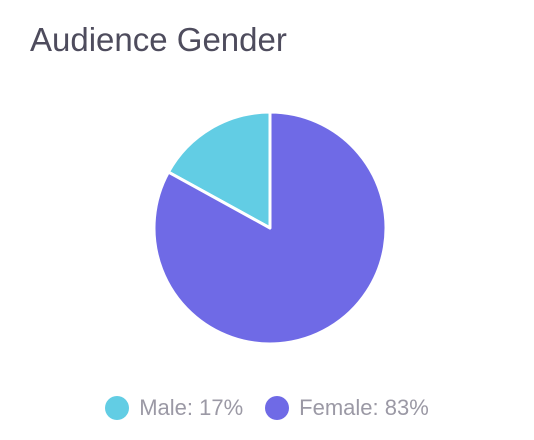  What do you see at coordinates (117, 408) in the screenshot?
I see `legend-marker-male` at bounding box center [117, 408].